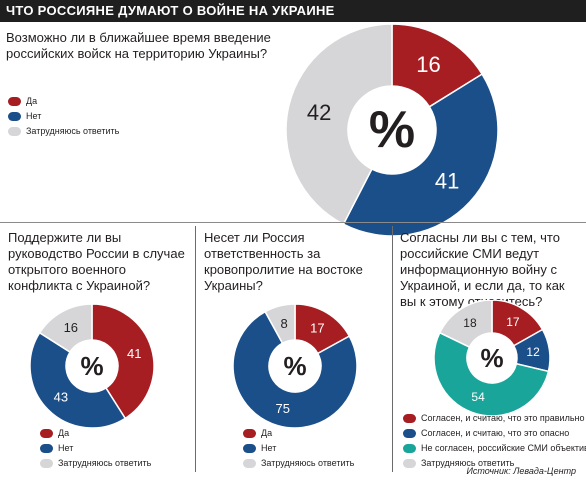  Describe the element at coordinates (34, 116) in the screenshot. I see `legend-1-label: Нет` at that location.